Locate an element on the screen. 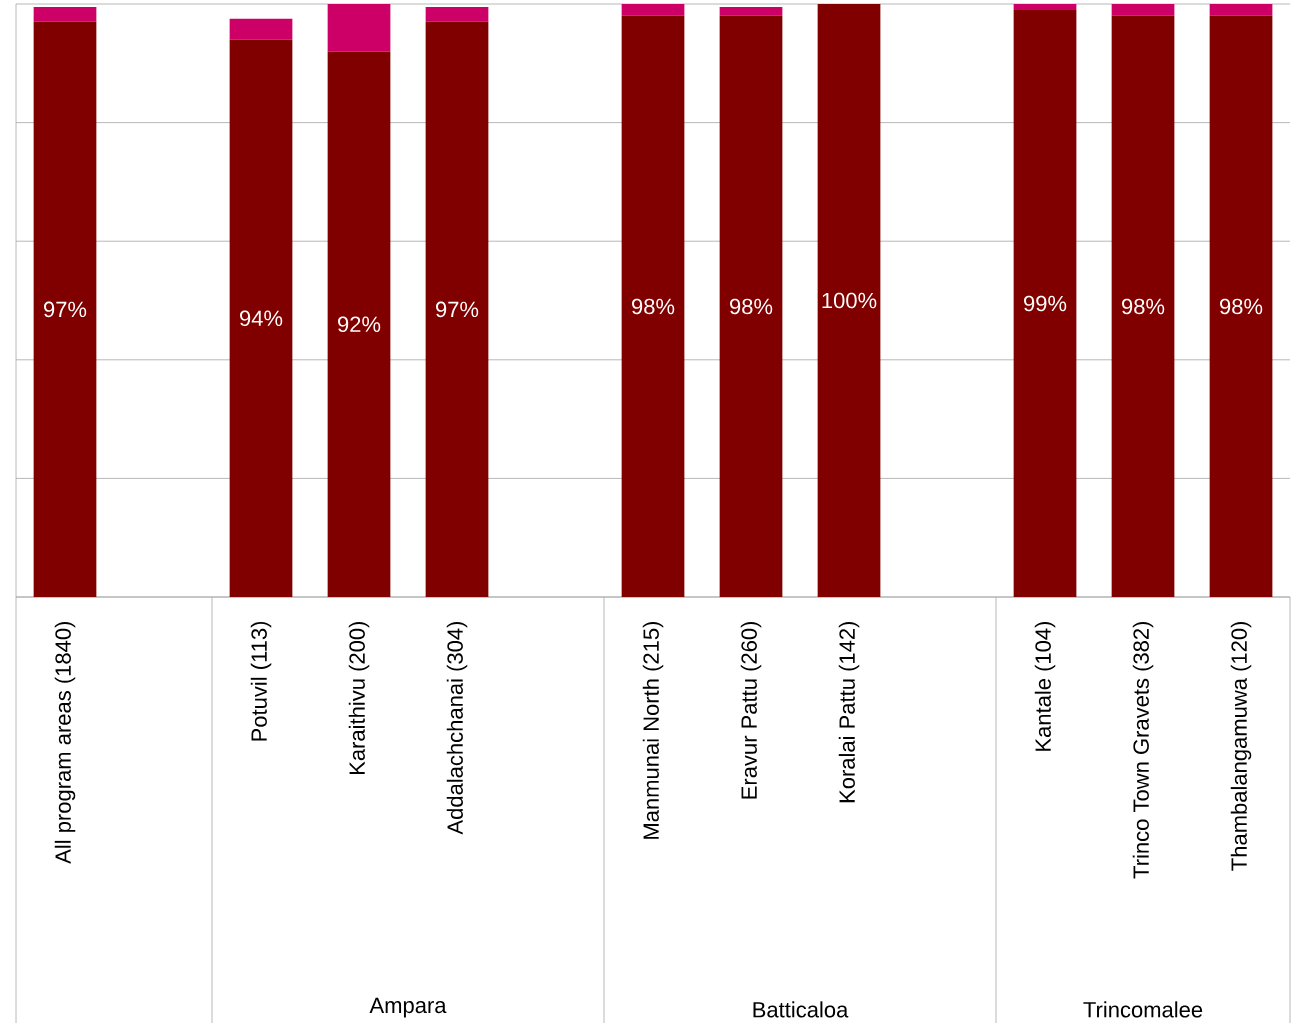 This screenshot has width=1291, height=1023. data-label: 100% is located at coordinates (849, 300).